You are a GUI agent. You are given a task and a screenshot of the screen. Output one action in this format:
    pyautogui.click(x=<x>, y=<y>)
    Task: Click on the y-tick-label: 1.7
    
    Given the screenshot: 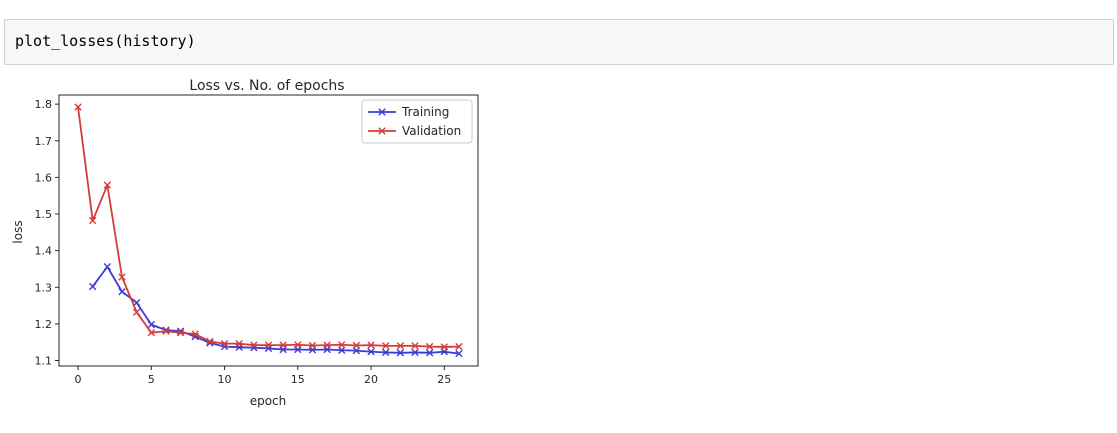 What is the action you would take?
    pyautogui.click(x=44, y=141)
    